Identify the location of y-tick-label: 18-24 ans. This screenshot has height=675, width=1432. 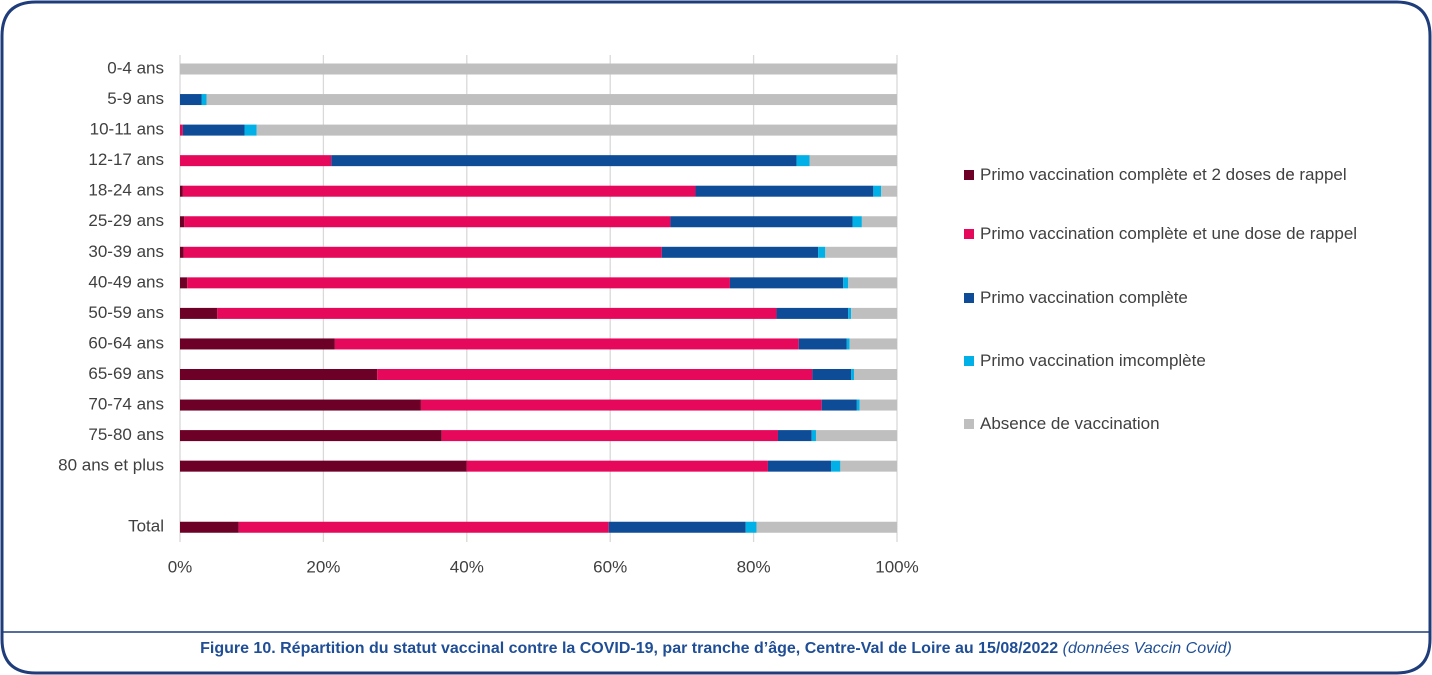
(126, 190).